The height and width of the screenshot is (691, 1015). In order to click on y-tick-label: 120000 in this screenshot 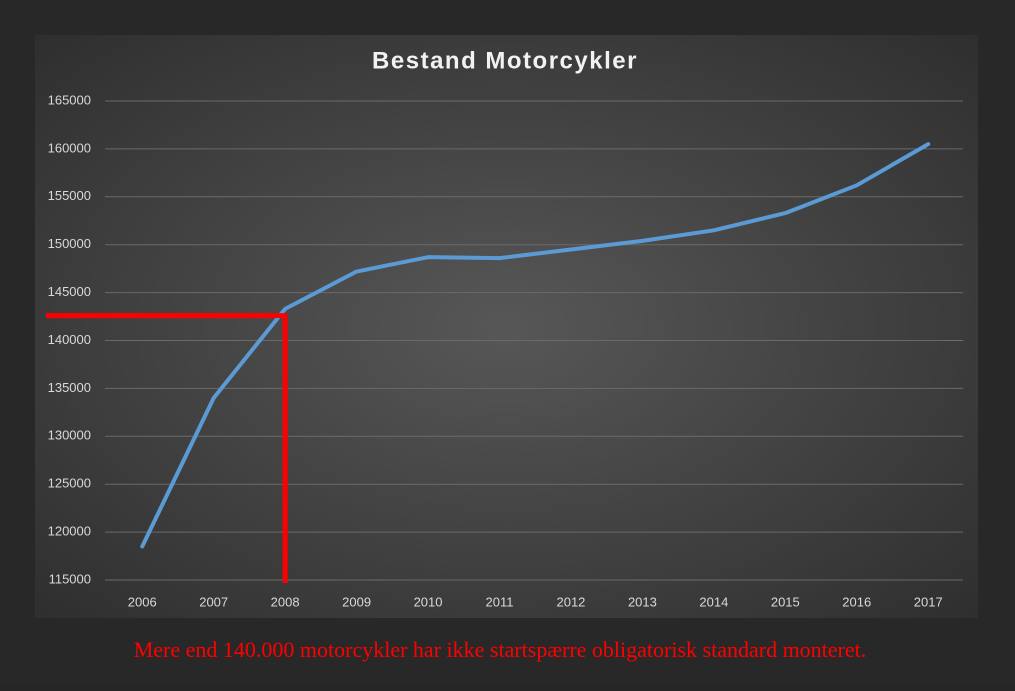, I will do `click(69, 531)`.